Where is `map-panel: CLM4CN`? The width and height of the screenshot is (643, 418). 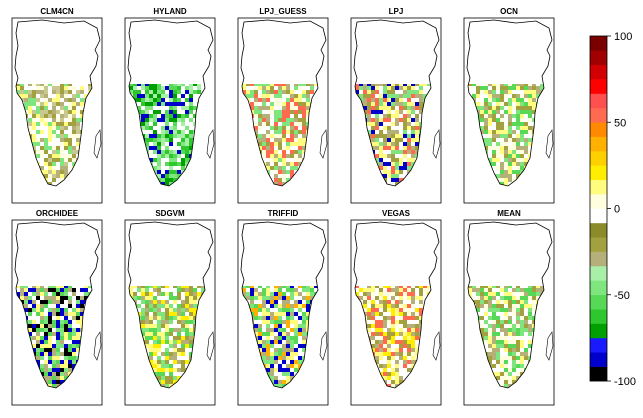 map-panel: CLM4CN is located at coordinates (57, 105).